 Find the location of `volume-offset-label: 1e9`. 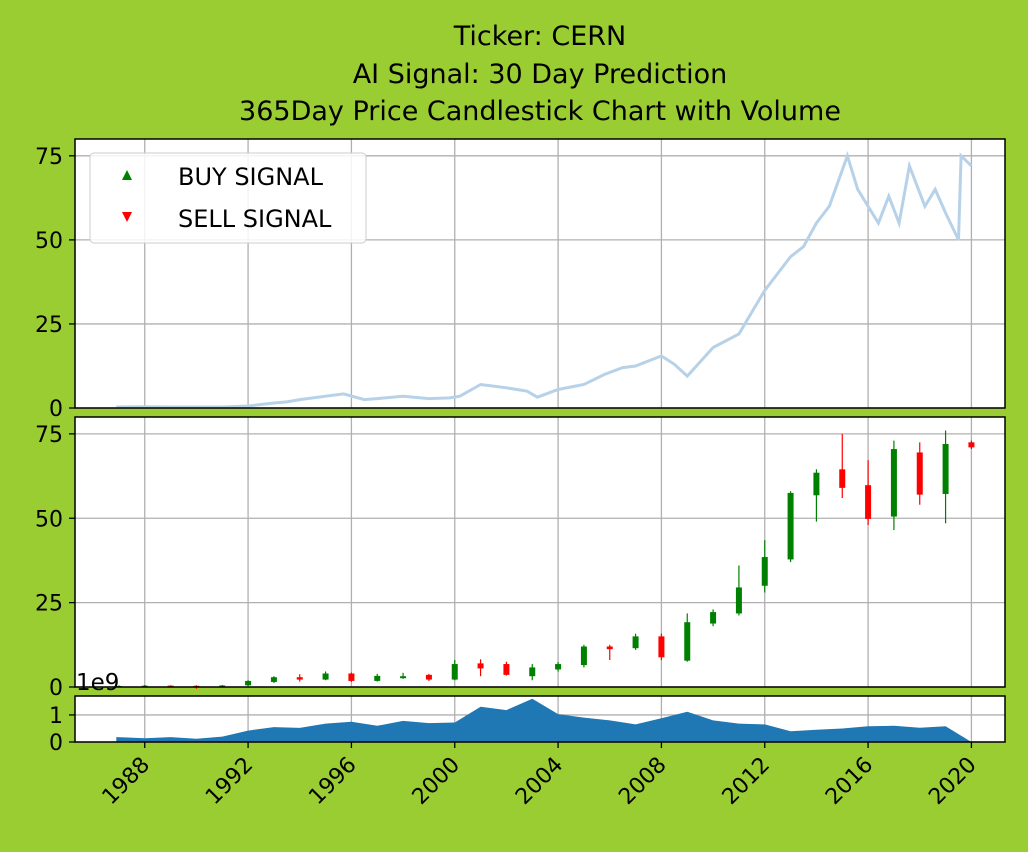

volume-offset-label: 1e9 is located at coordinates (97, 683).